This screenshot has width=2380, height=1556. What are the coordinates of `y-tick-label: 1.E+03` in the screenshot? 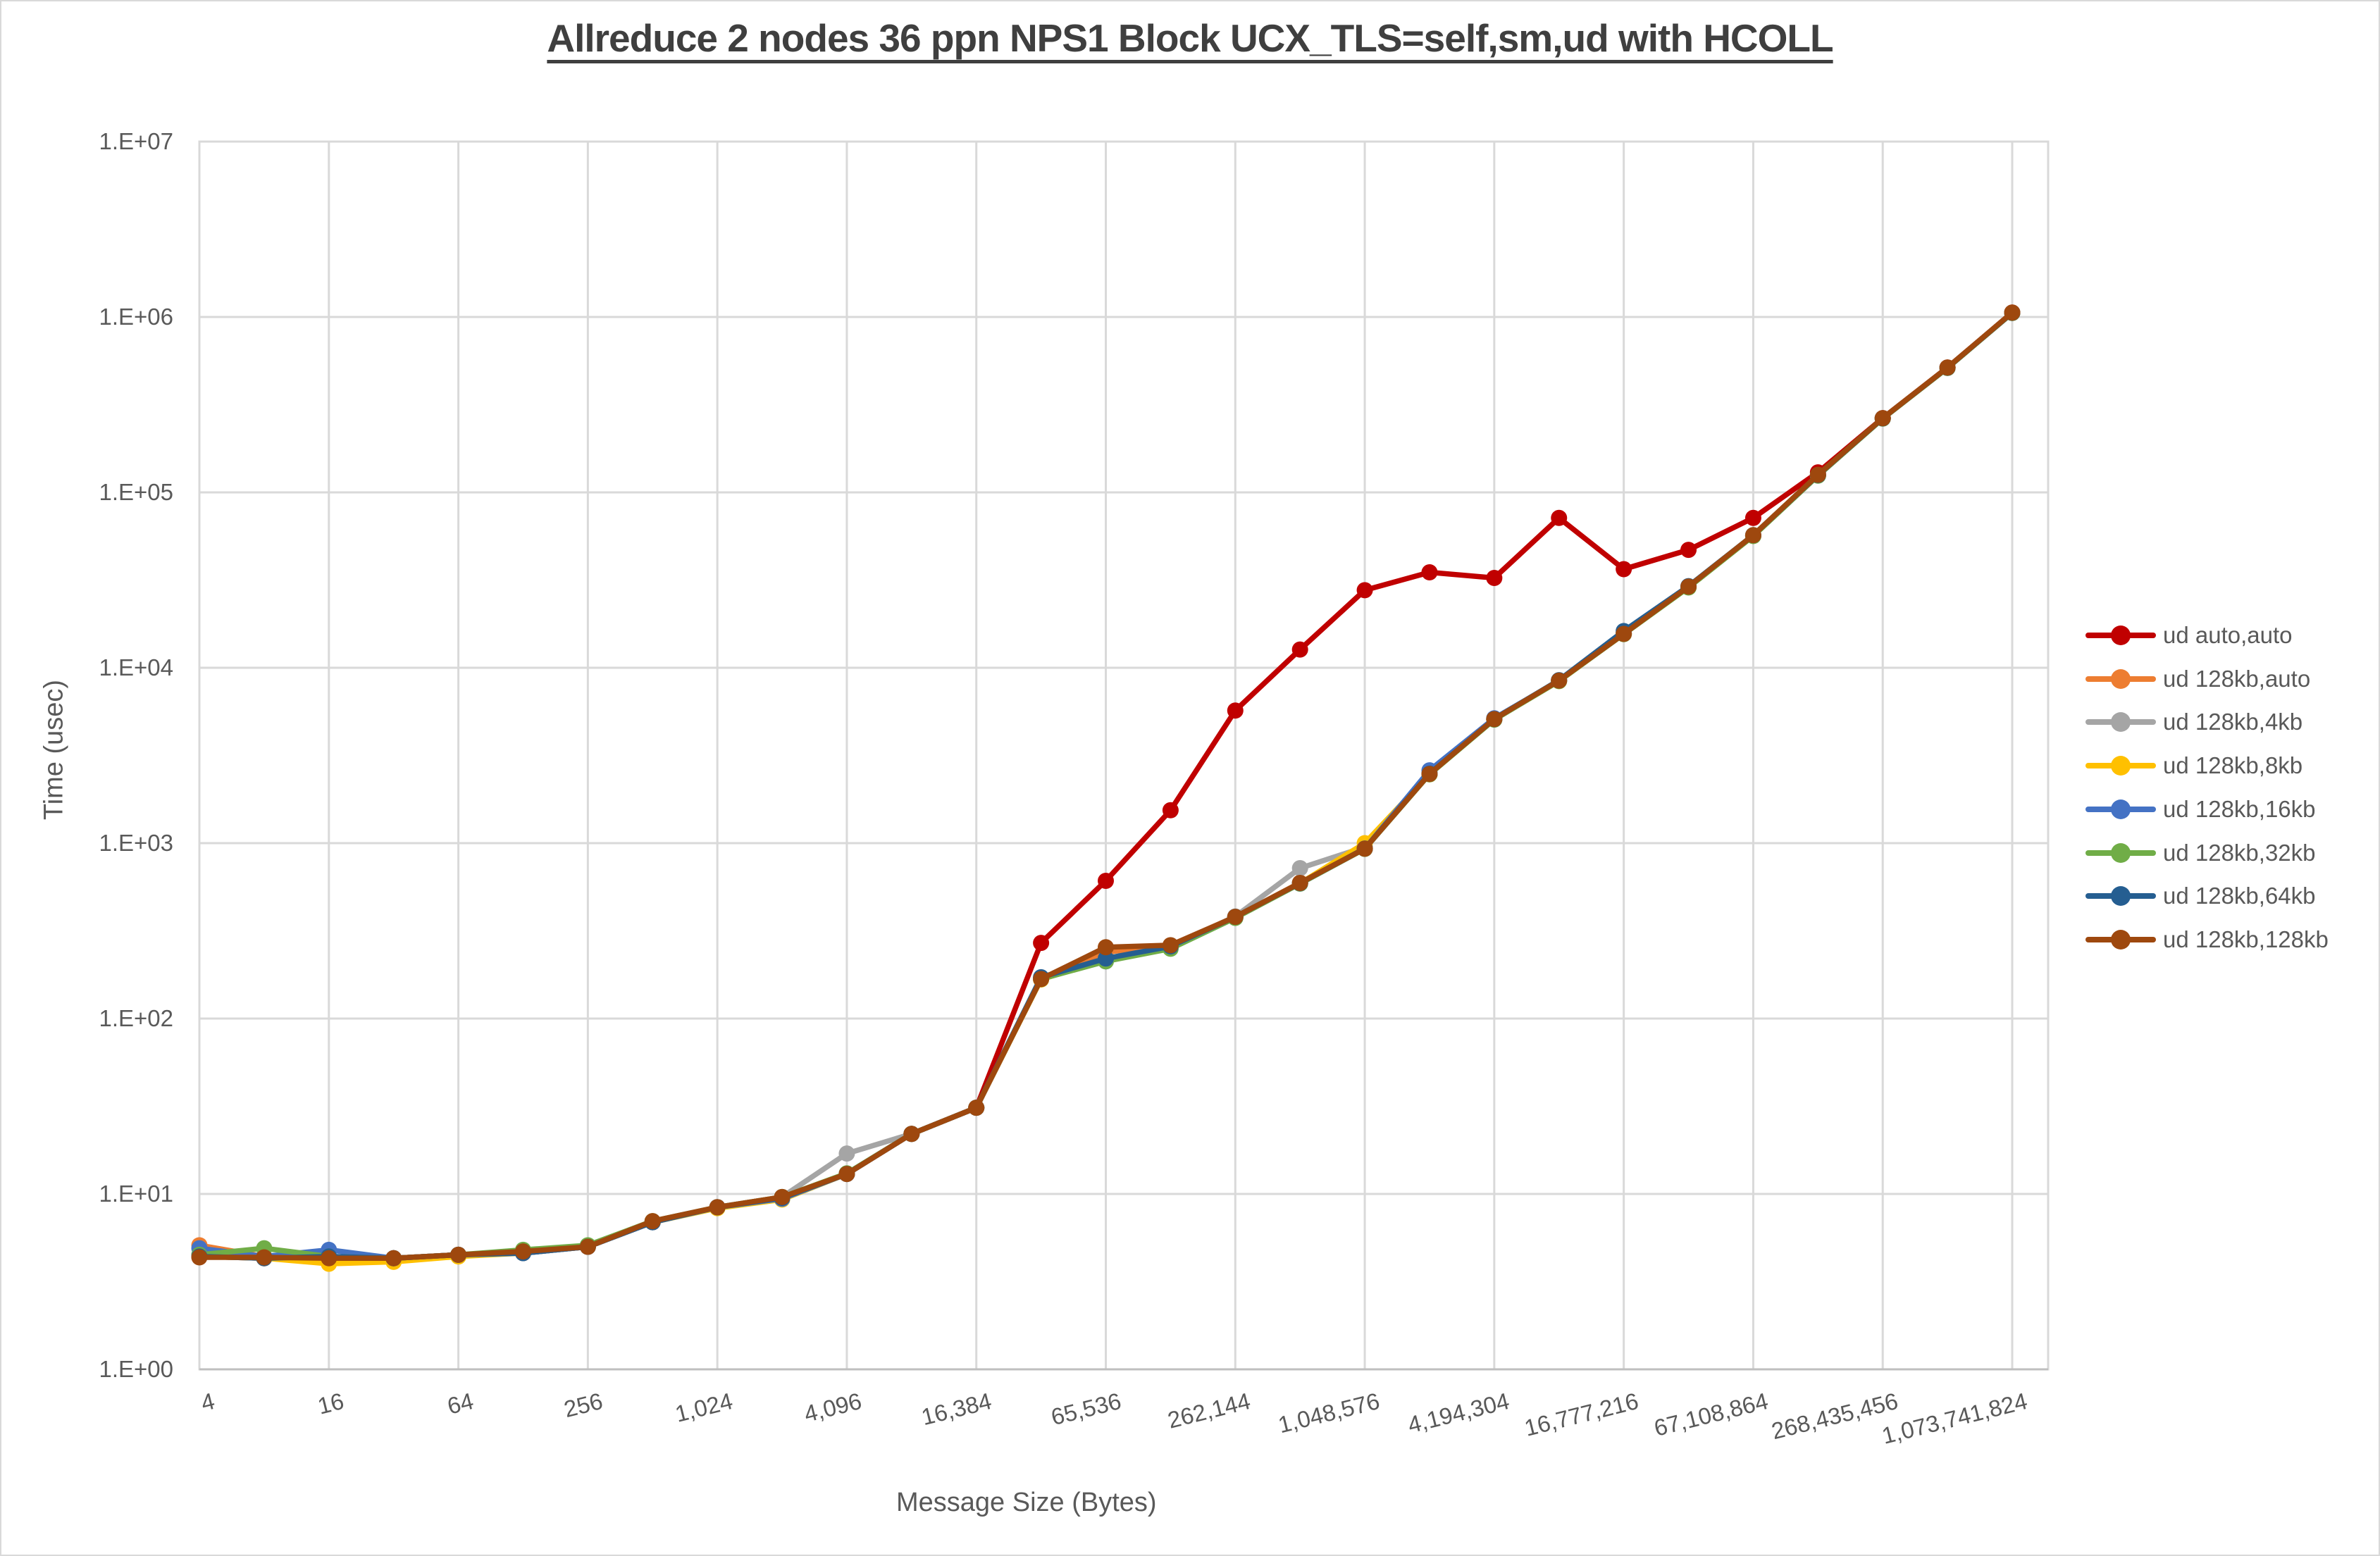 It's located at (136, 843).